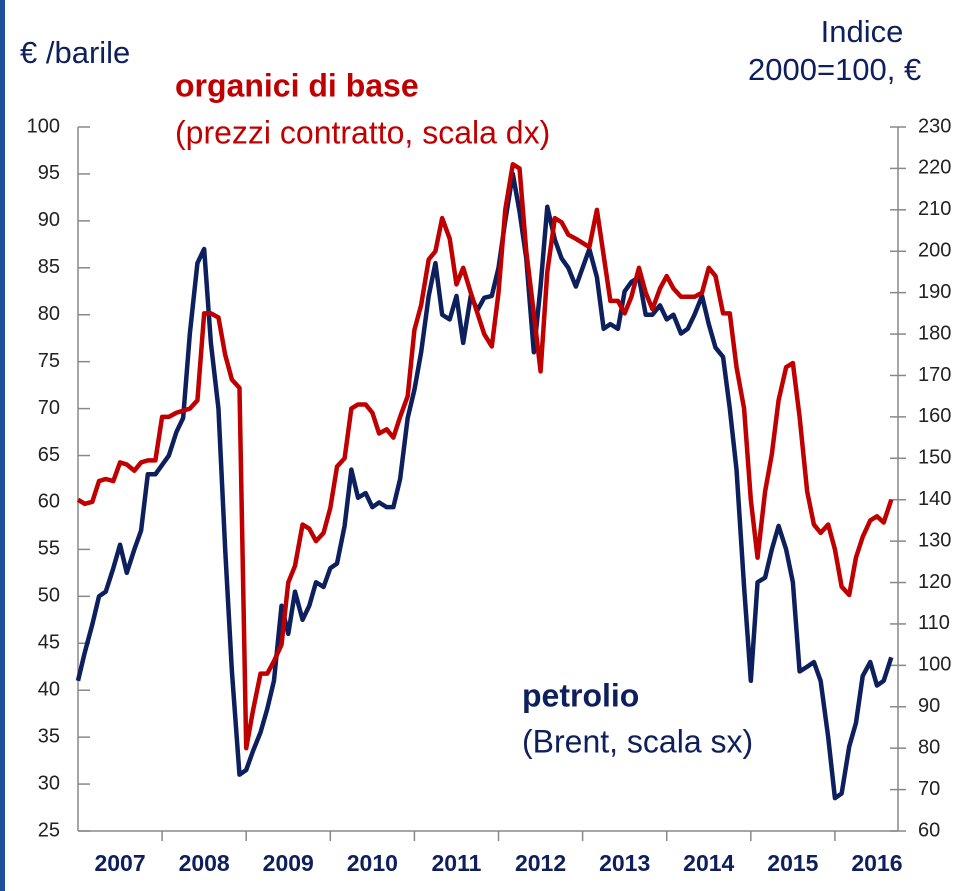 Image resolution: width=977 pixels, height=891 pixels. What do you see at coordinates (49, 549) in the screenshot?
I see `y-tick-label: 55` at bounding box center [49, 549].